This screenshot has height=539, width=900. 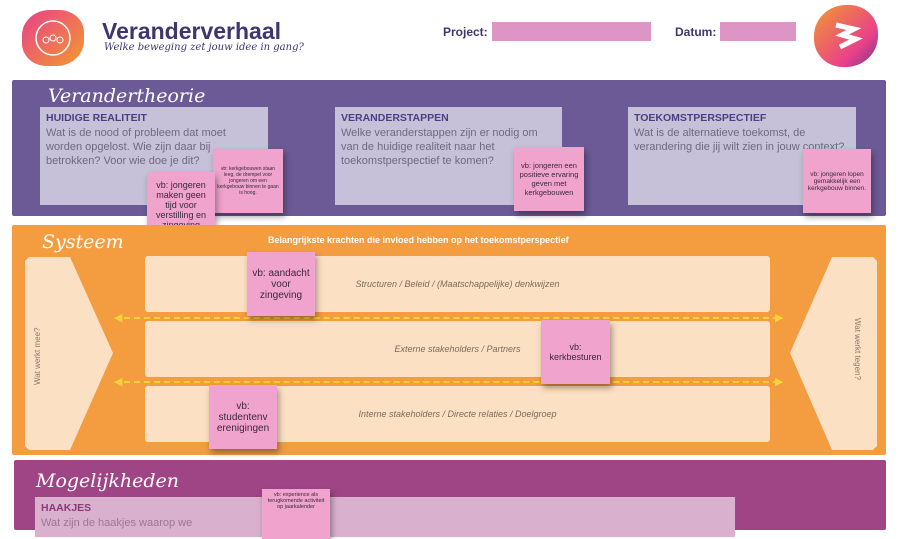 What do you see at coordinates (457, 349) in the screenshot?
I see `row-externe-stakeholders: Externe stakeholders / Partners` at bounding box center [457, 349].